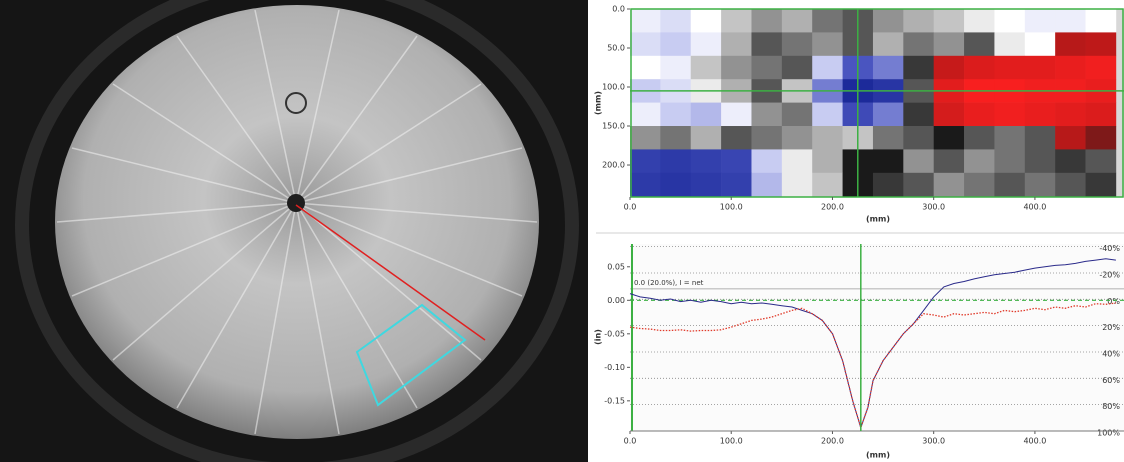 Image resolution: width=1124 pixels, height=462 pixels. What do you see at coordinates (1111, 380) in the screenshot?
I see `y2-tick-label: 60%` at bounding box center [1111, 380].